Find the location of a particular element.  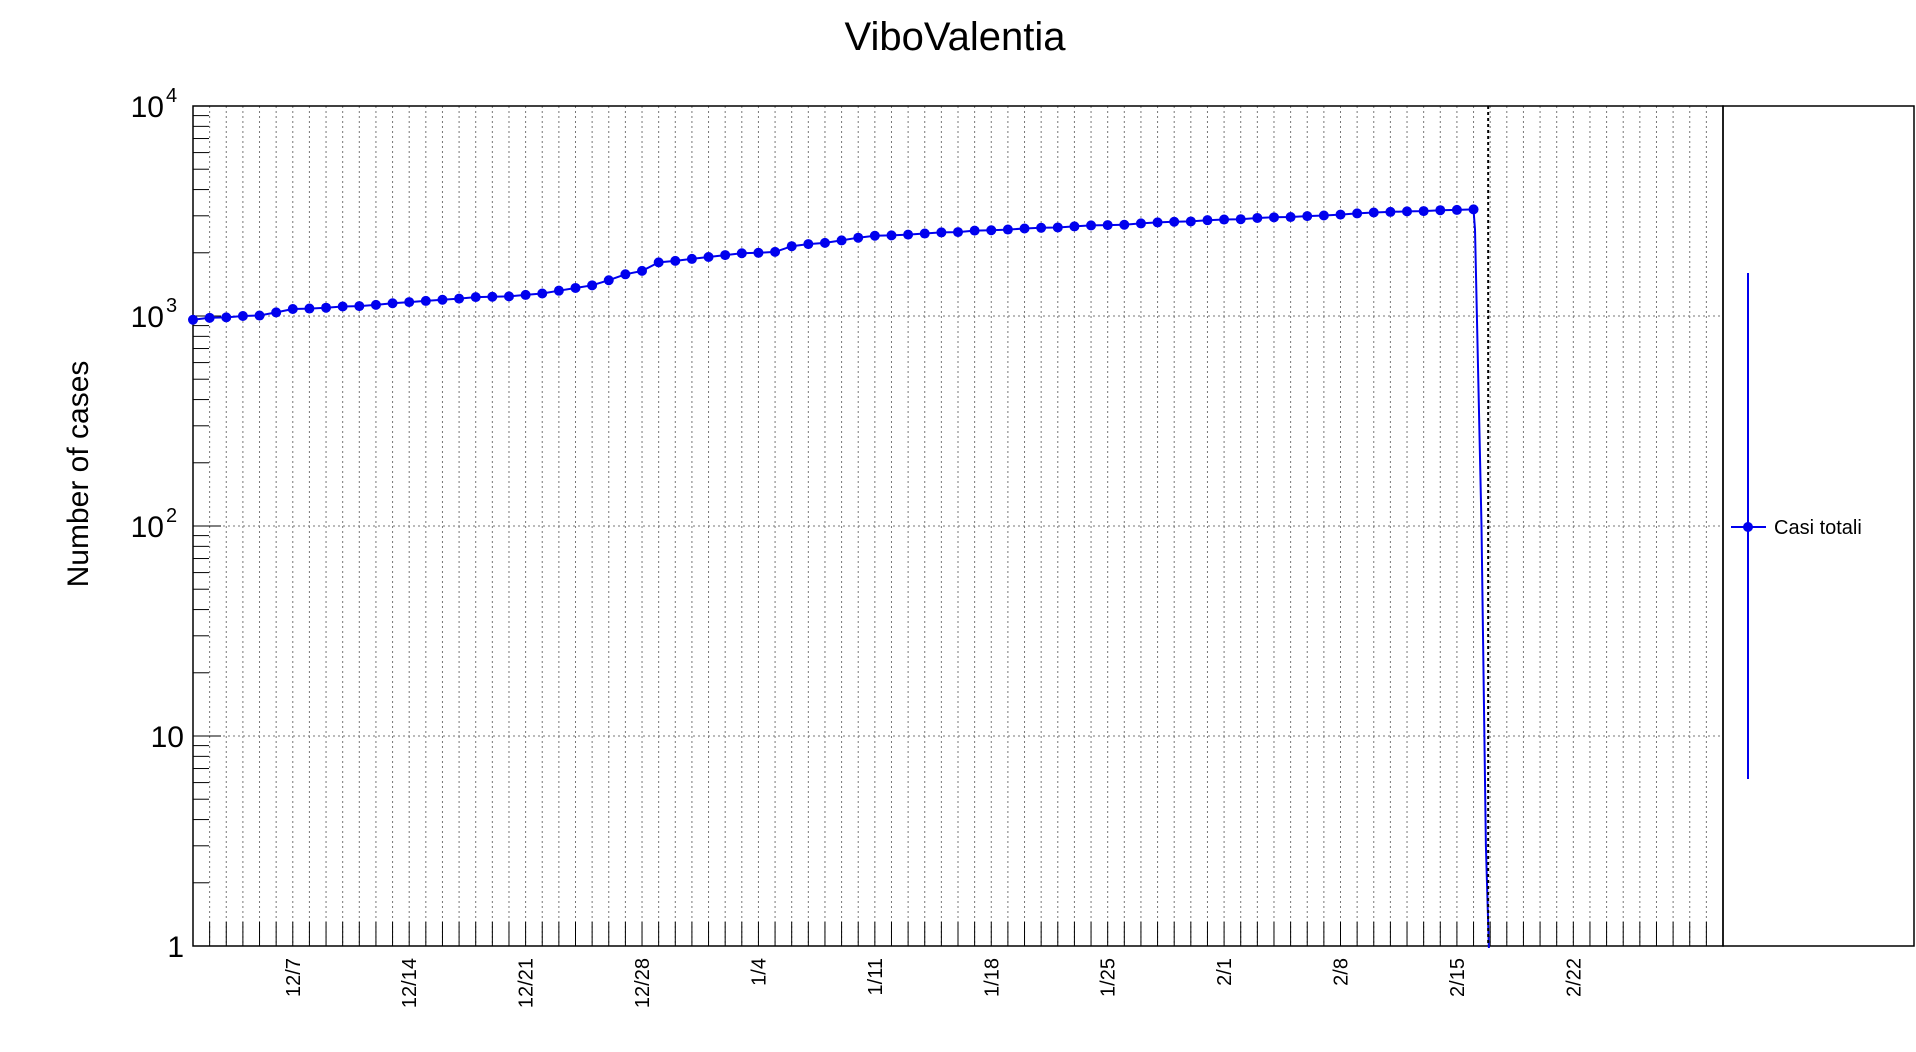

y-tick-label: 1 is located at coordinates (175, 947).